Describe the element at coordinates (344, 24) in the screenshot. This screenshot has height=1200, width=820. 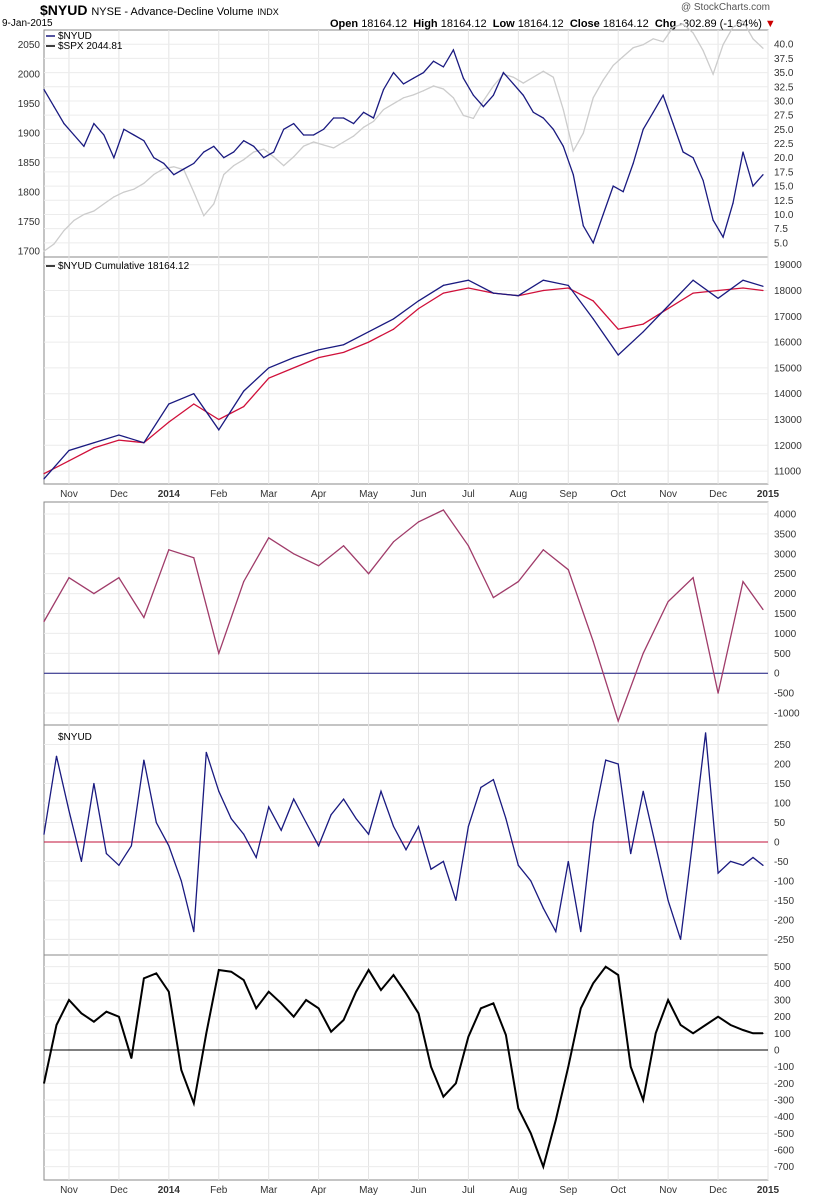
I see `open-label: Open` at that location.